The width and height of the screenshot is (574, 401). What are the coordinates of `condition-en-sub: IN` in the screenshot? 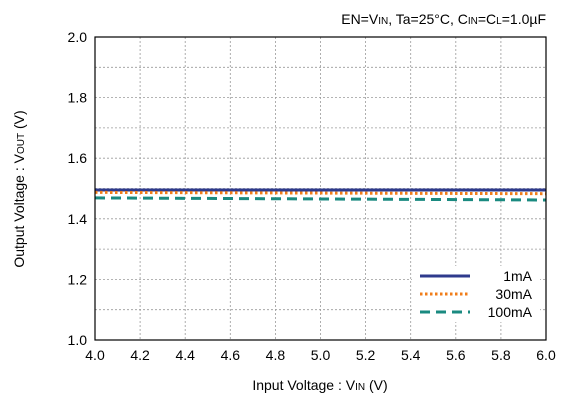 It's located at (383, 21).